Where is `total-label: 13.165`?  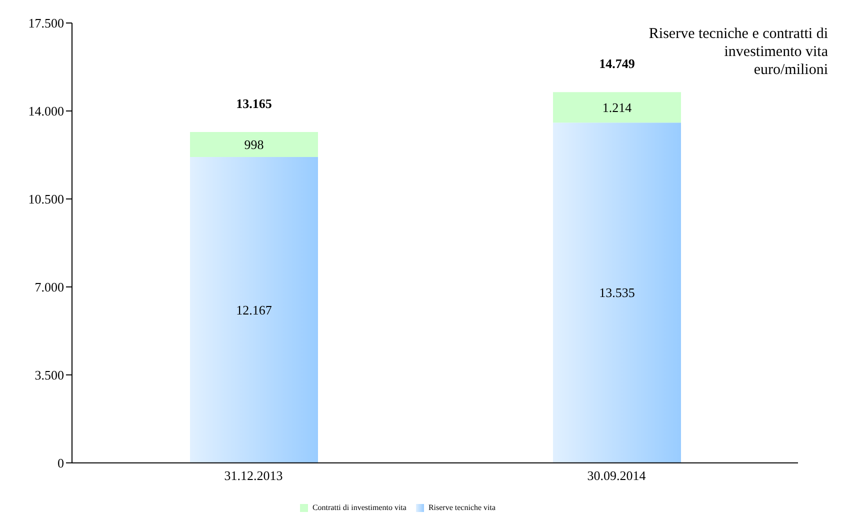 total-label: 13.165 is located at coordinates (254, 103).